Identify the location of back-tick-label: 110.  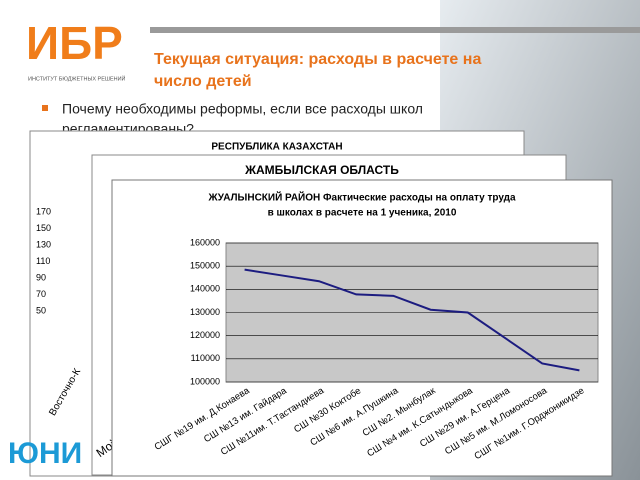
(43, 261).